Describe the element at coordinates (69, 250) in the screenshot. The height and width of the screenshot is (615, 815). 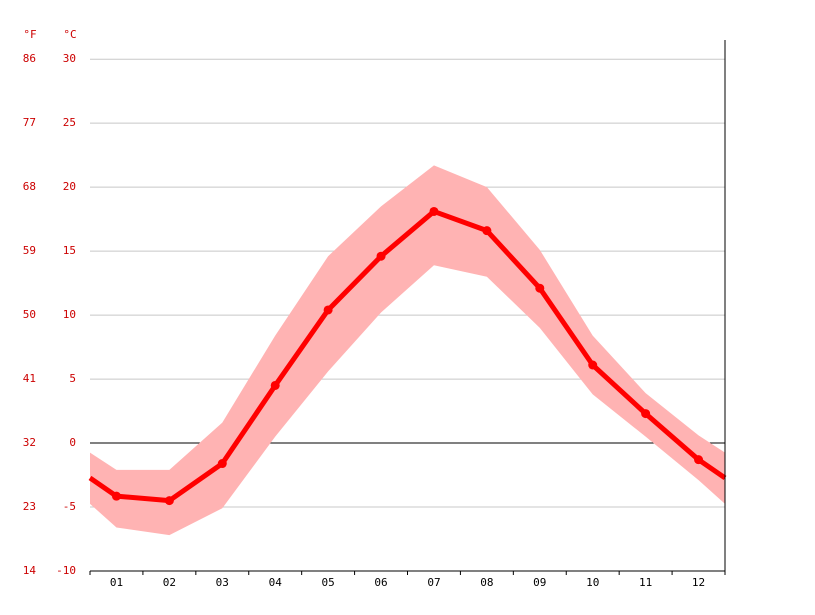
I see `y-tick-label: 15` at that location.